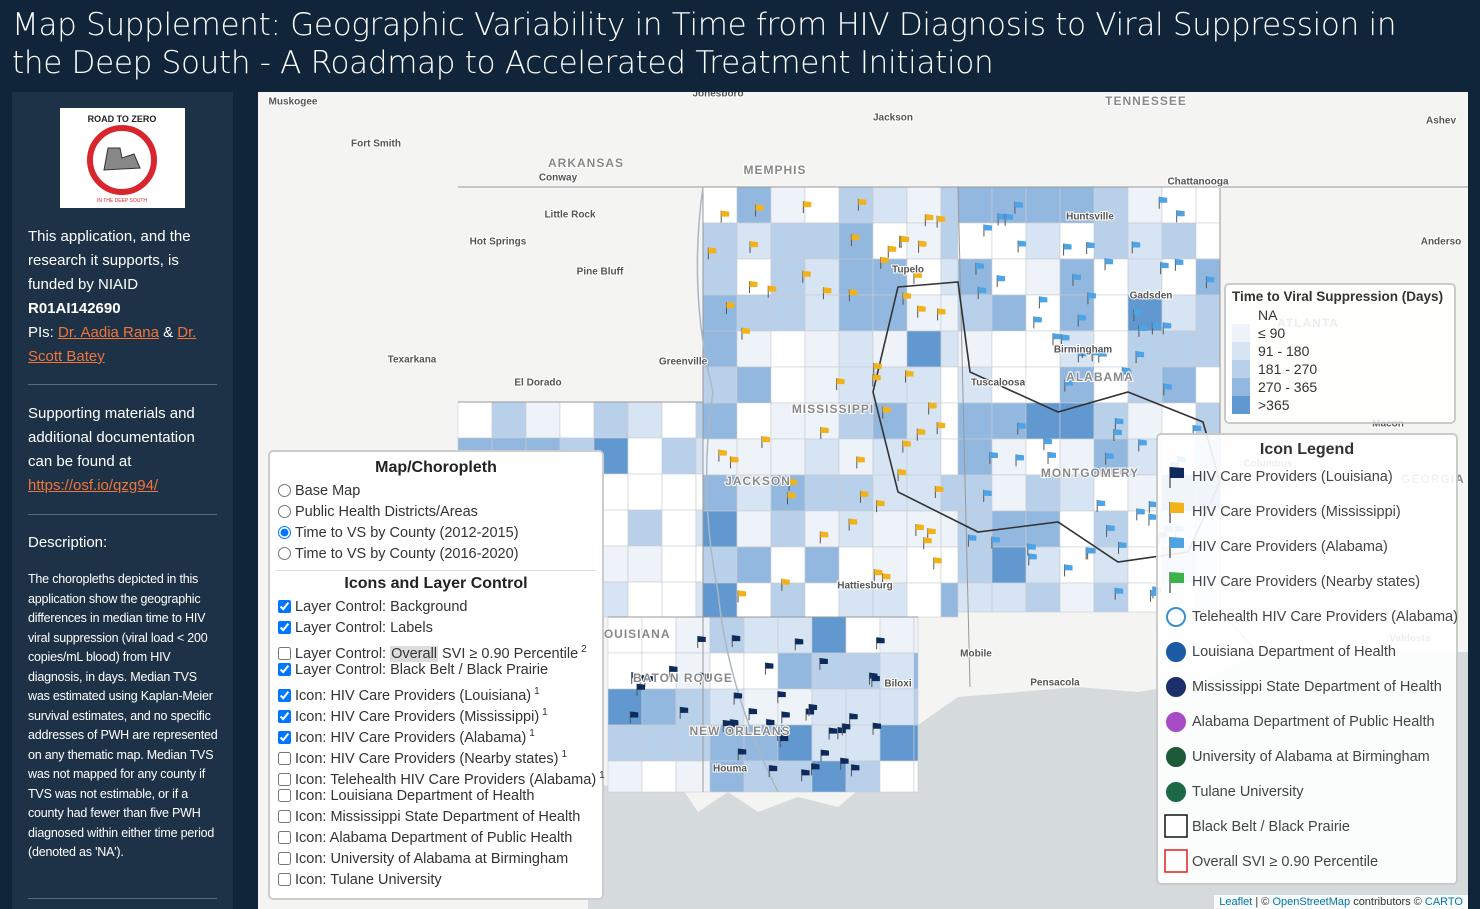 This screenshot has width=1480, height=909. I want to click on divider, so click(122, 514).